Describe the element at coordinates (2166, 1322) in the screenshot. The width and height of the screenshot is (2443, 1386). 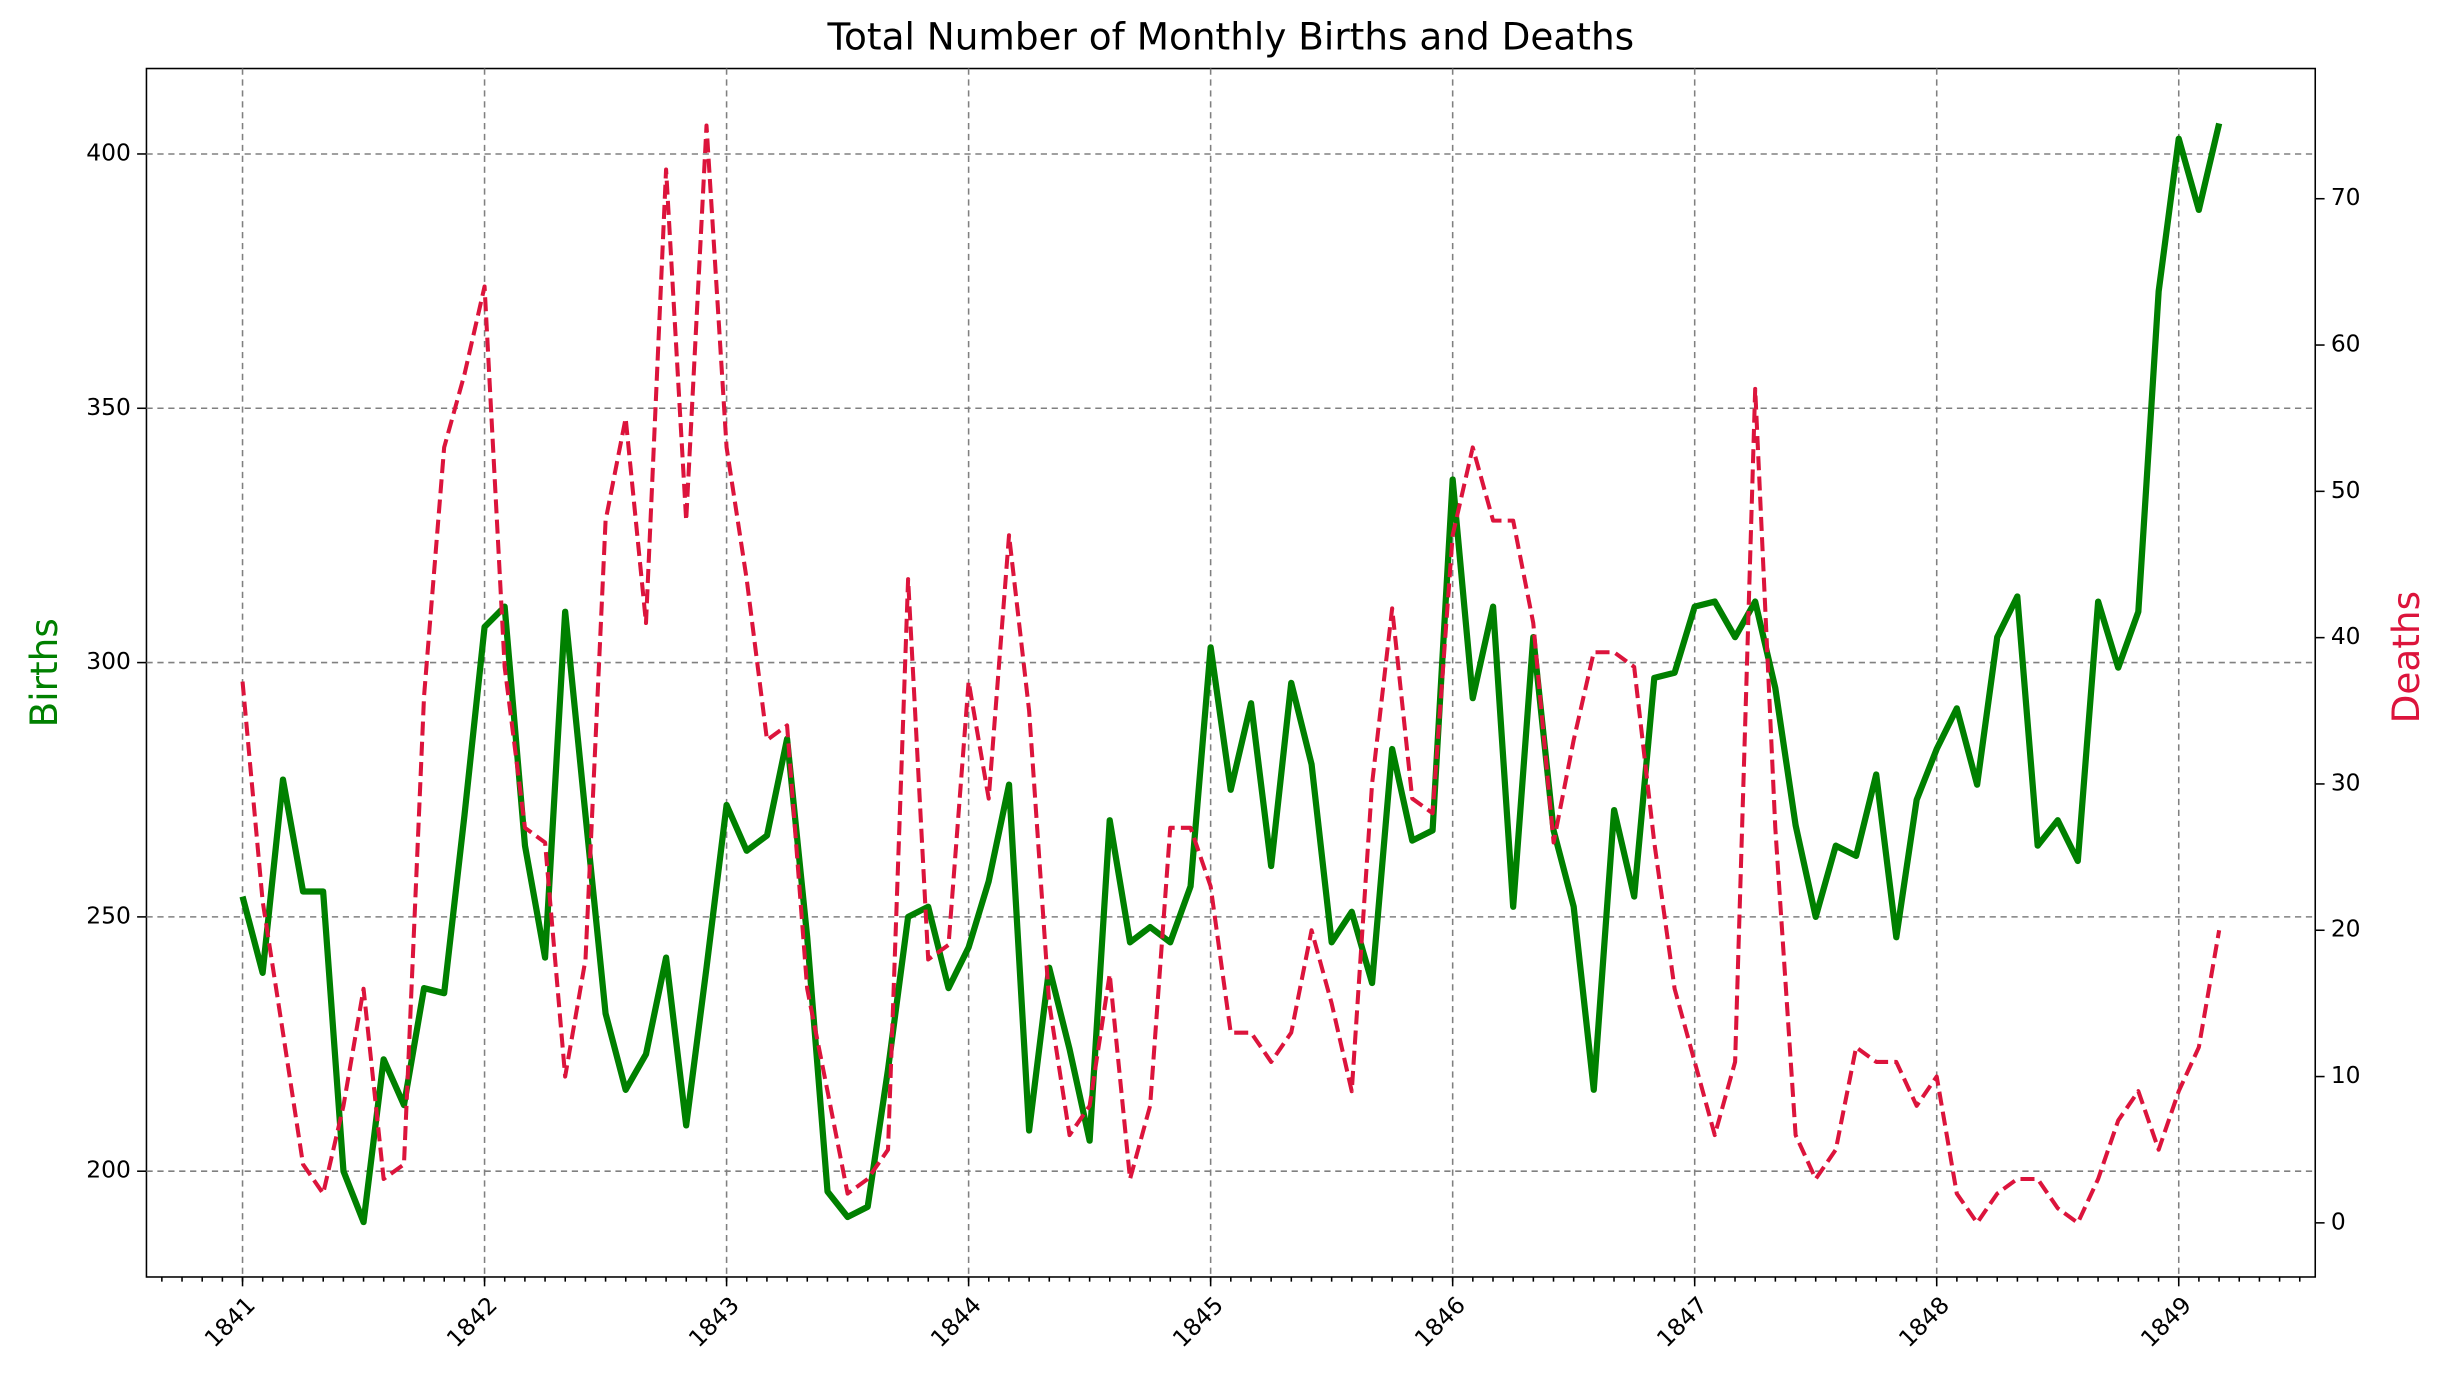
I see `x-tick-label: 1849` at that location.